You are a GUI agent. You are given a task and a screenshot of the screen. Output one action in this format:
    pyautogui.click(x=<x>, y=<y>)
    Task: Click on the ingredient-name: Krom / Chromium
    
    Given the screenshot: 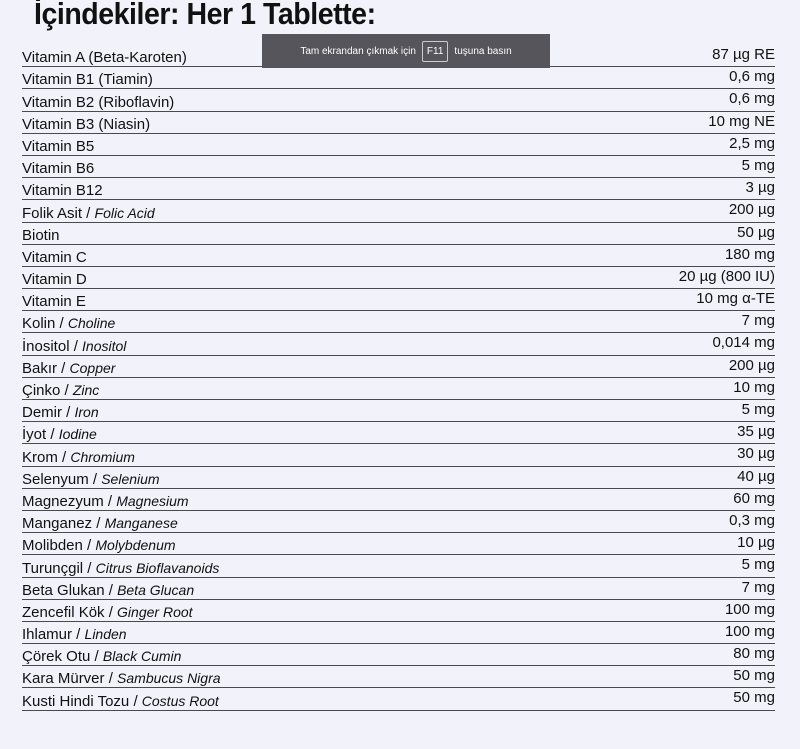 What is the action you would take?
    pyautogui.click(x=78, y=457)
    